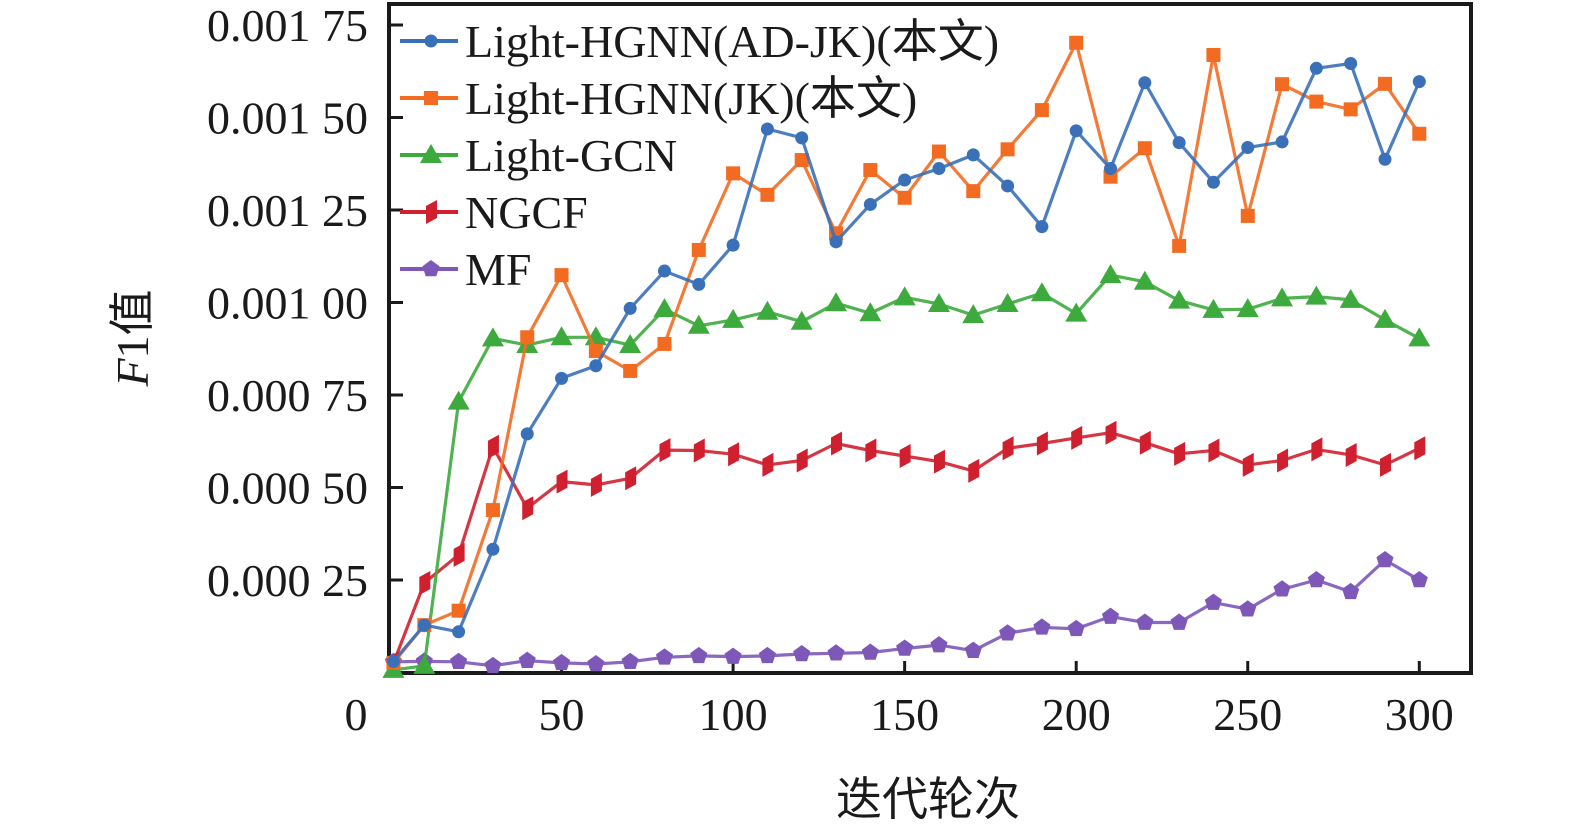  Describe the element at coordinates (571, 155) in the screenshot. I see `legend-label: Light-GCN` at that location.